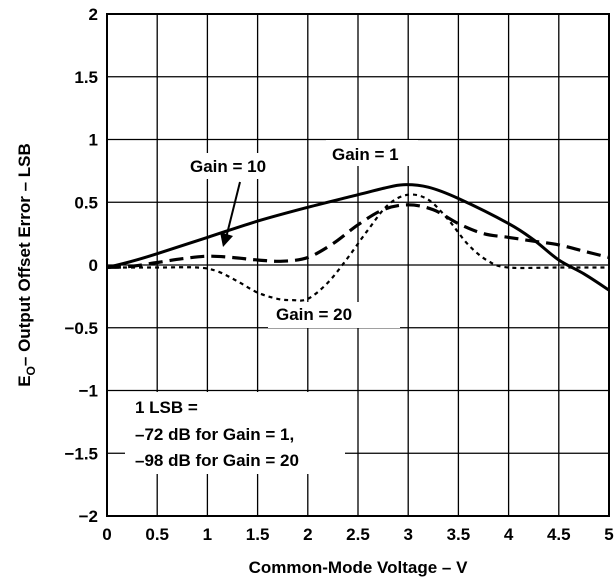 Image resolution: width=616 pixels, height=584 pixels. What do you see at coordinates (307, 534) in the screenshot?
I see `x-tick-label: 2` at bounding box center [307, 534].